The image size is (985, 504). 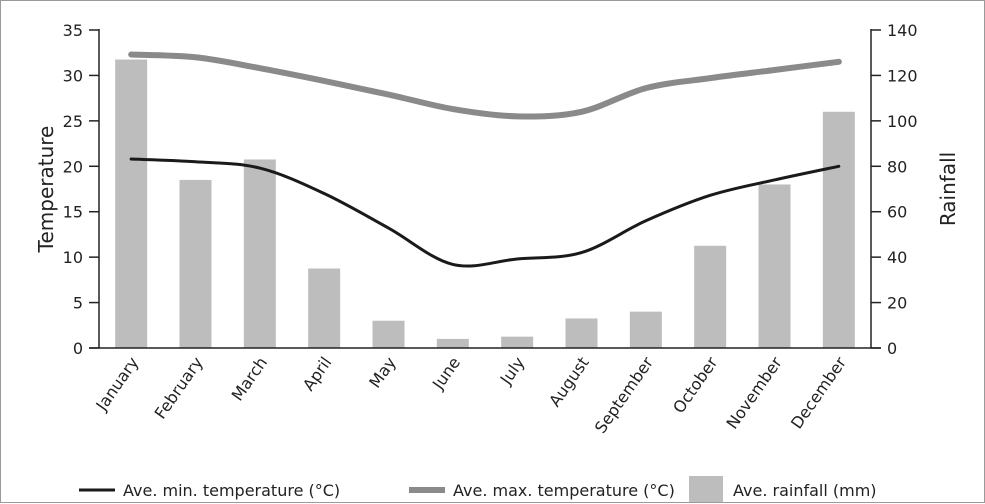 What do you see at coordinates (948, 189) in the screenshot?
I see `right-axis-title: Rainfall` at bounding box center [948, 189].